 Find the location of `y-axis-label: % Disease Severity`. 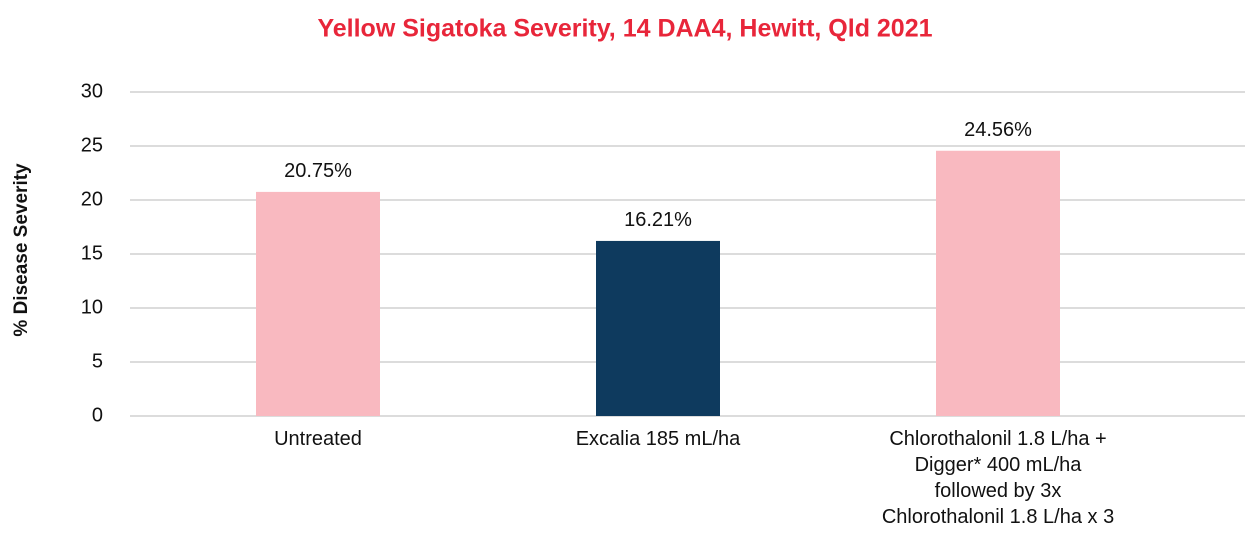

y-axis-label: % Disease Severity is located at coordinates (21, 250).